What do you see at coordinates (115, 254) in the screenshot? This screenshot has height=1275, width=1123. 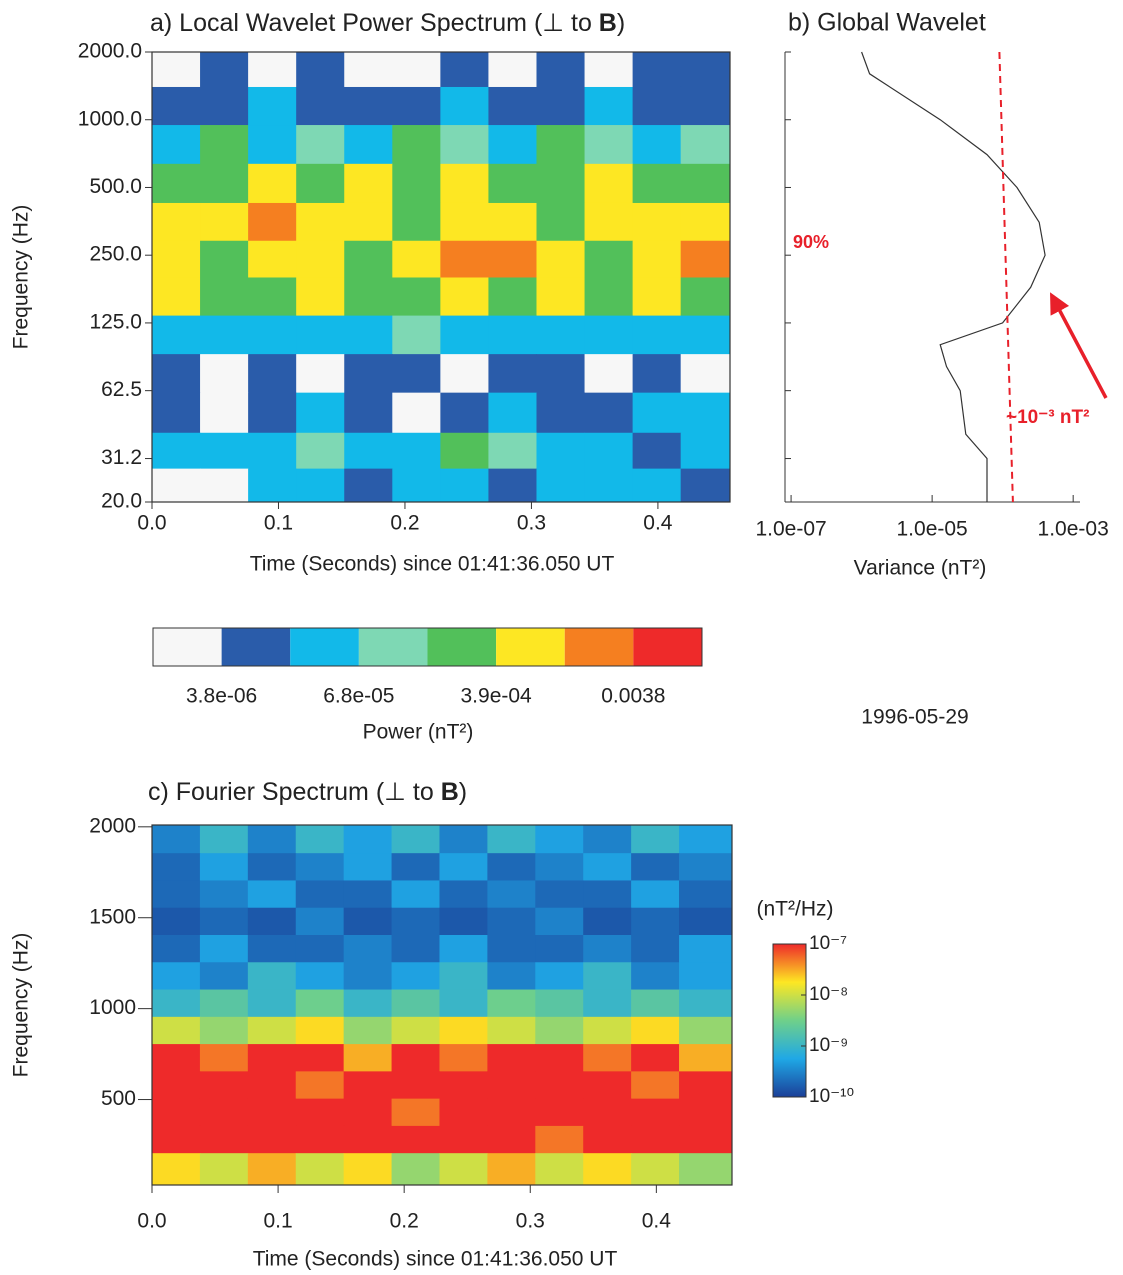 I see `y-tick-label: 250.0` at bounding box center [115, 254].